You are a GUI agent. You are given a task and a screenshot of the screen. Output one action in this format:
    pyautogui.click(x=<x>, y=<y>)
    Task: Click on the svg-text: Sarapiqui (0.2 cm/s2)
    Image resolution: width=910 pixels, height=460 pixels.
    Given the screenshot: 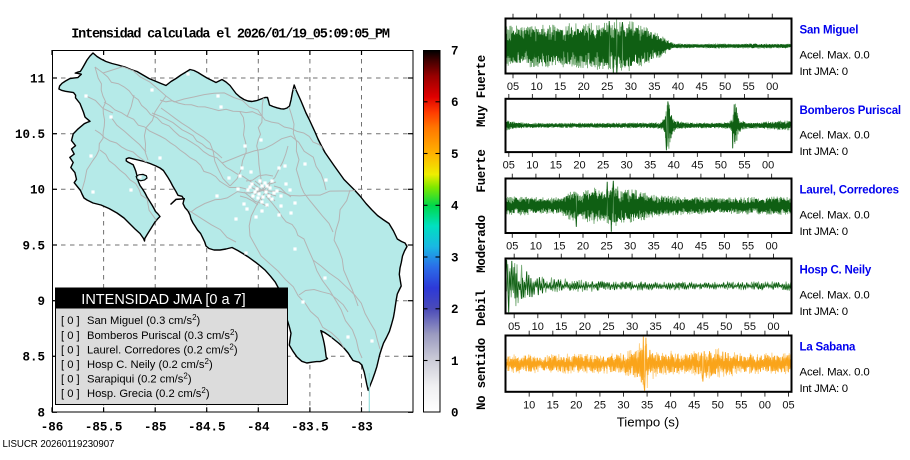 What is the action you would take?
    pyautogui.click(x=139, y=378)
    